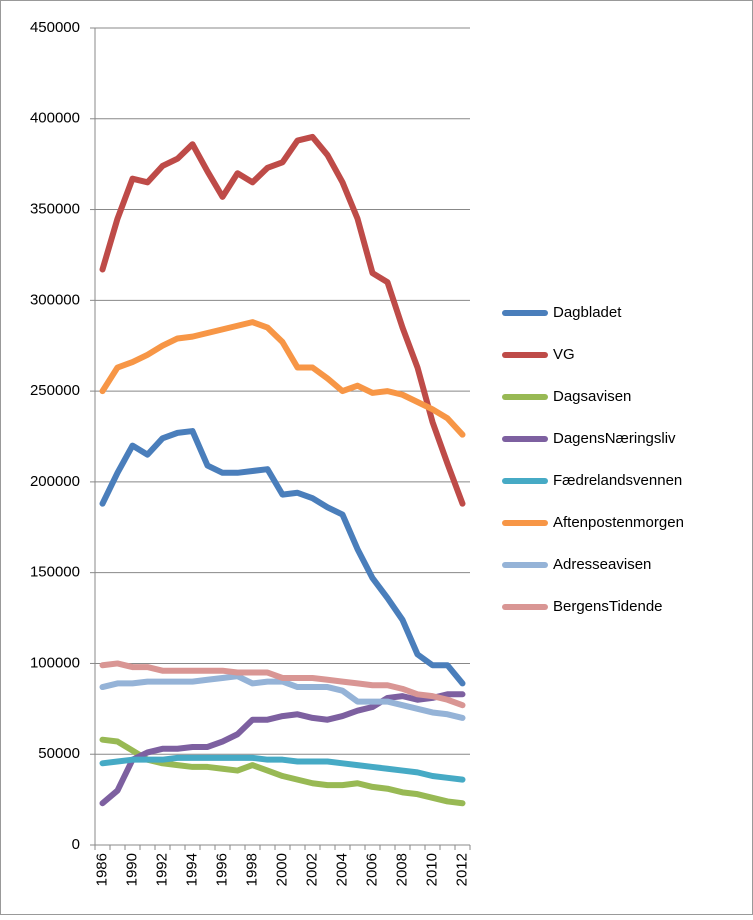  What do you see at coordinates (55, 299) in the screenshot?
I see `y-tick-label: 300000` at bounding box center [55, 299].